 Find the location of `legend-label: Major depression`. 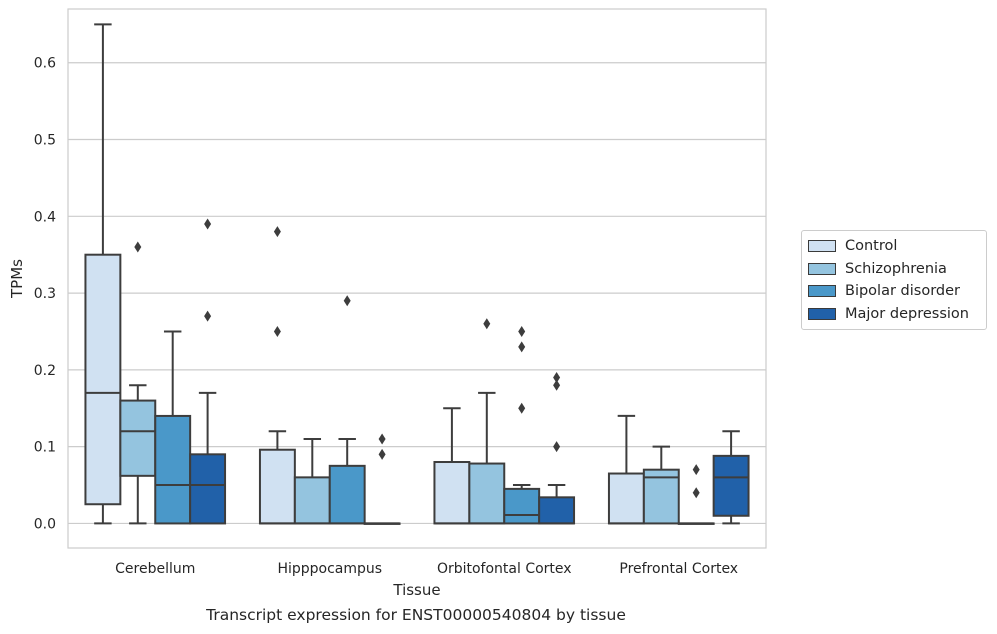

legend-label: Major depression is located at coordinates (907, 313).